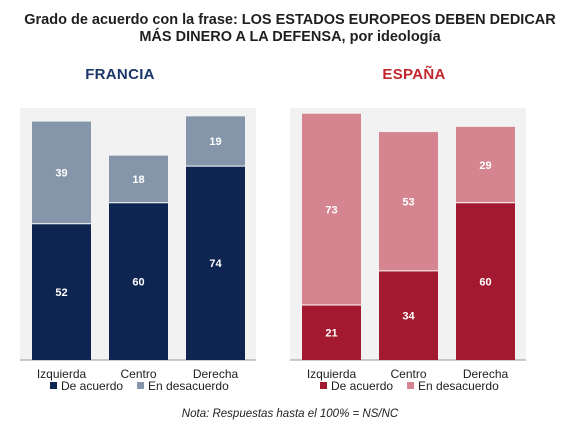 This screenshot has width=580, height=440. Describe the element at coordinates (332, 374) in the screenshot. I see `es-category-label-izquierda: Izquierda` at that location.